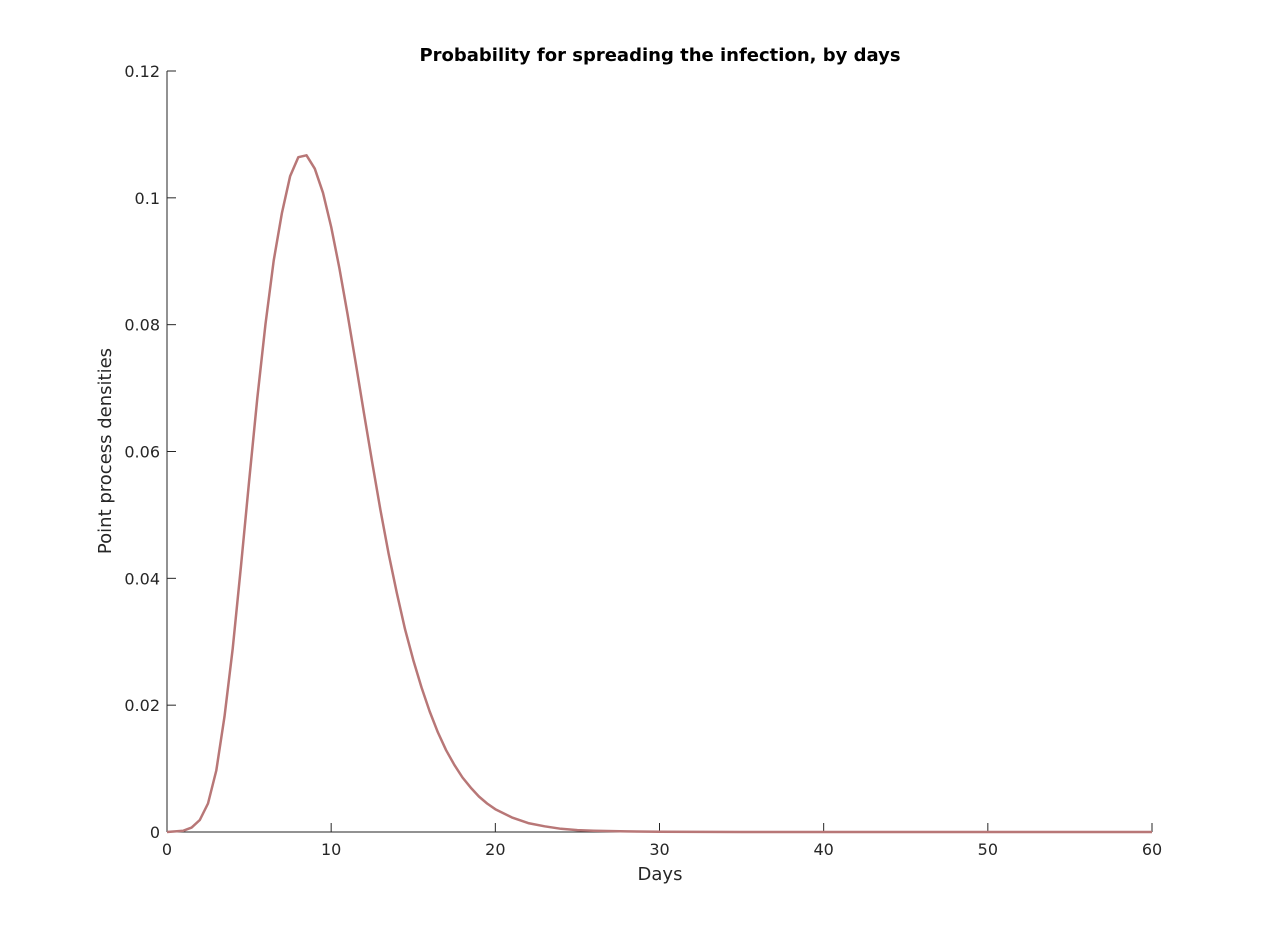 Image resolution: width=1274 pixels, height=935 pixels. I want to click on y-tick-label: 0.1, so click(147, 198).